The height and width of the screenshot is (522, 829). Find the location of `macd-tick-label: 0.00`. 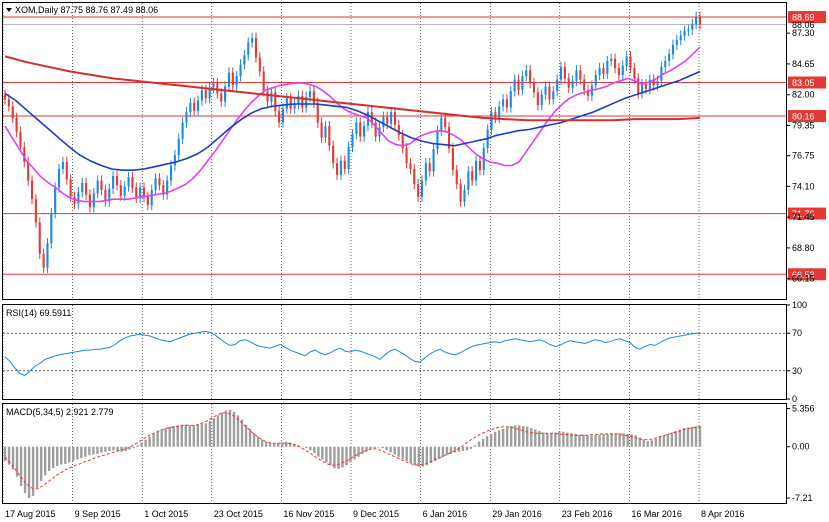

macd-tick-label: 0.00 is located at coordinates (801, 447).